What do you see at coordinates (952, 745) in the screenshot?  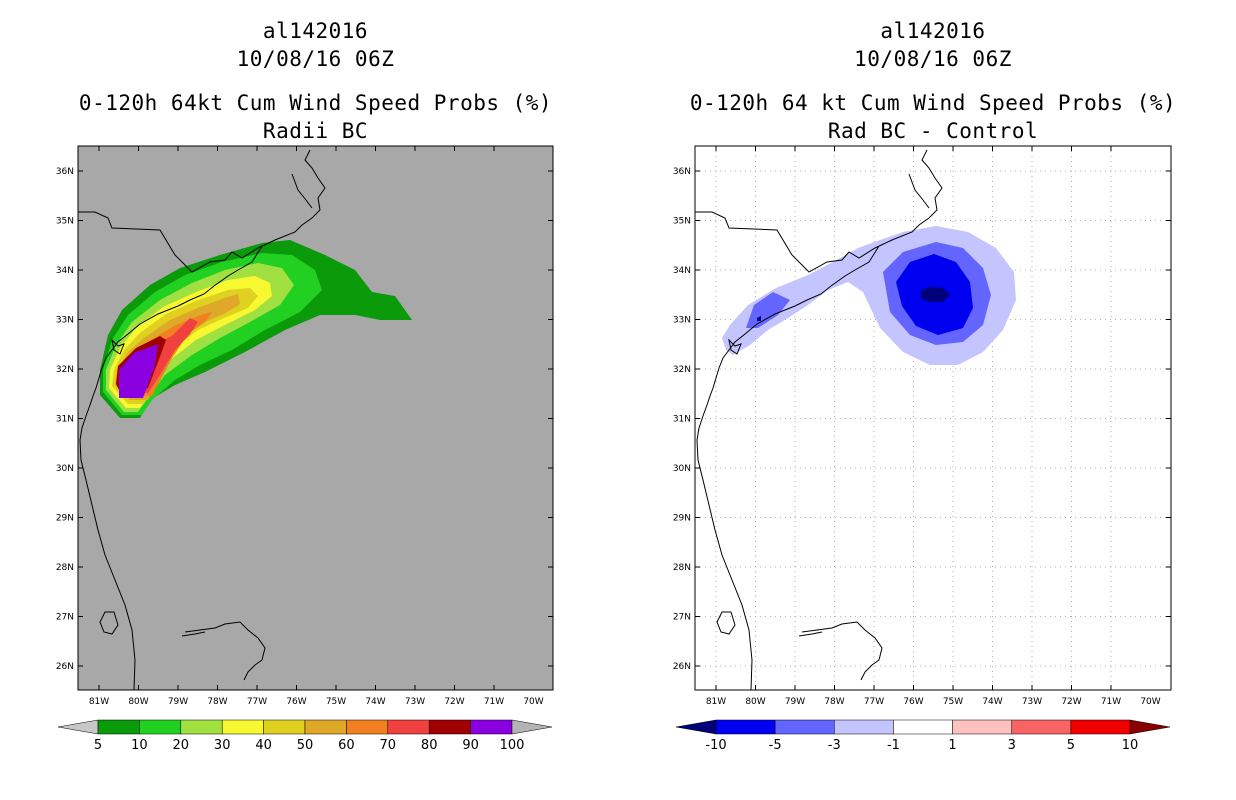 I see `right-legend-label: 1` at bounding box center [952, 745].